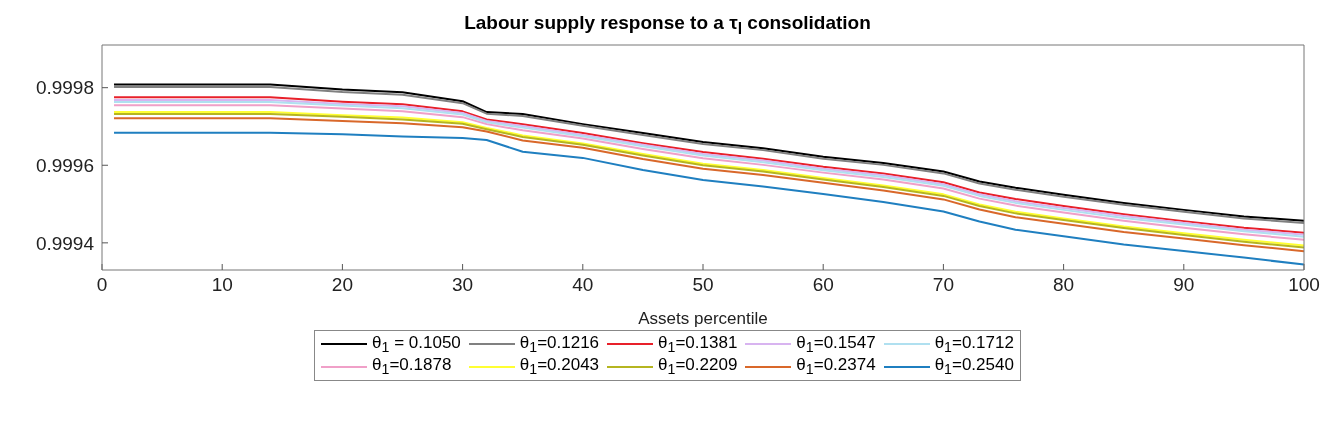 This screenshot has height=423, width=1335. What do you see at coordinates (102, 285) in the screenshot?
I see `x-tick-label: 0` at bounding box center [102, 285].